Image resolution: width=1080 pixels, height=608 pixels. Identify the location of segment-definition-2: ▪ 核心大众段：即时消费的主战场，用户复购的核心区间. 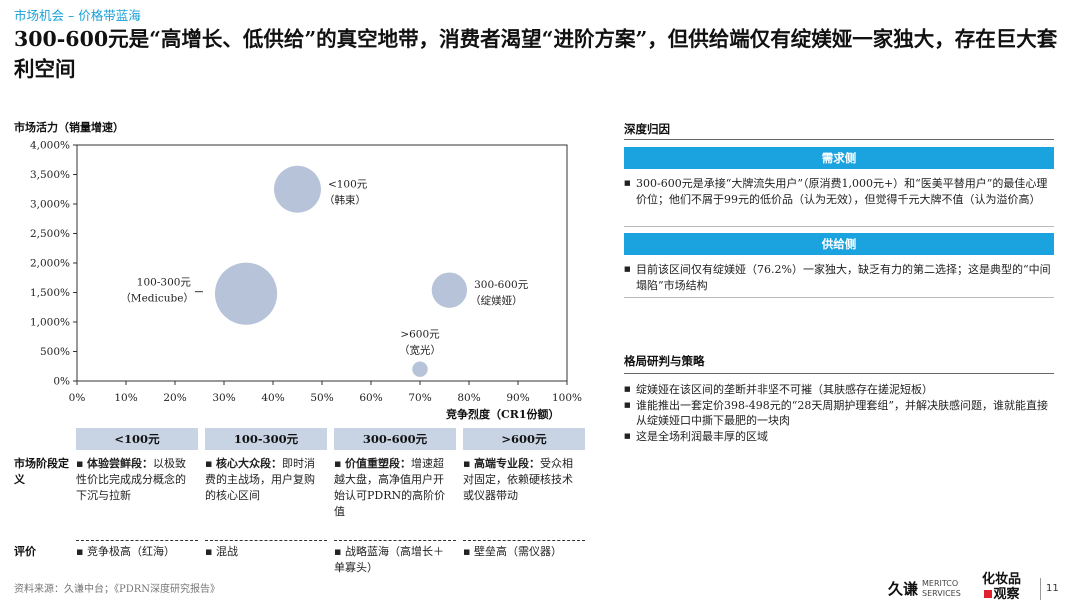
(260, 479).